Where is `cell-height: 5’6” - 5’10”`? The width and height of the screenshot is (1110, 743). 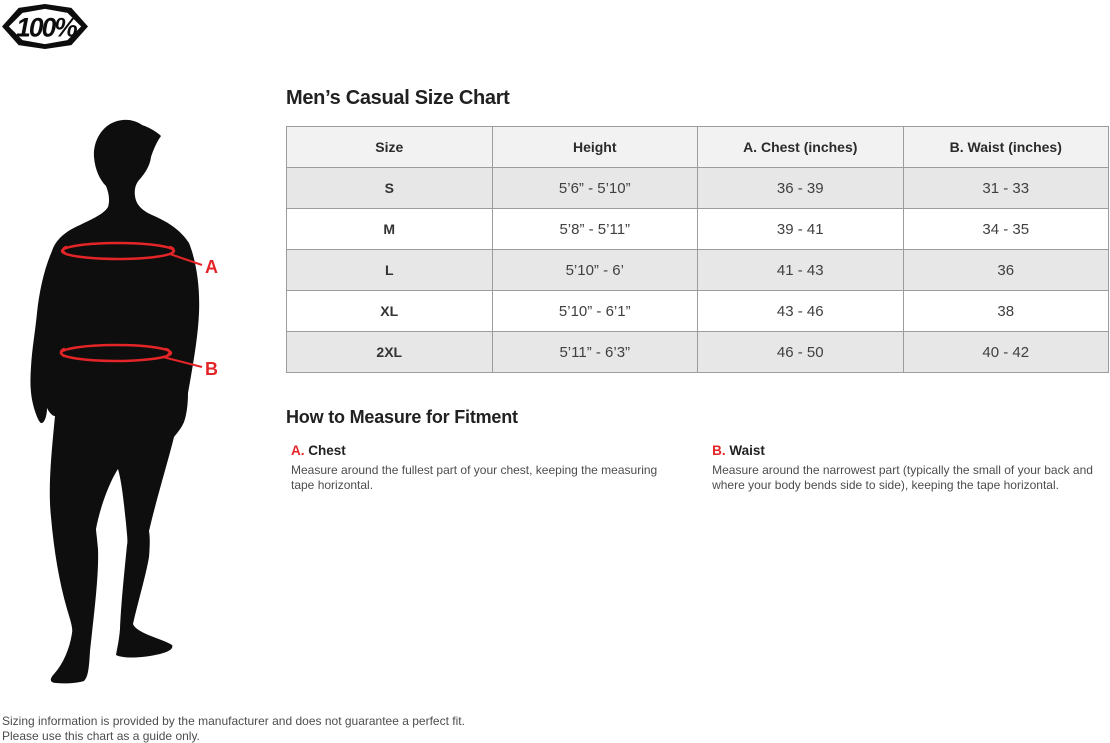
cell-height: 5’6” - 5’10” is located at coordinates (595, 188).